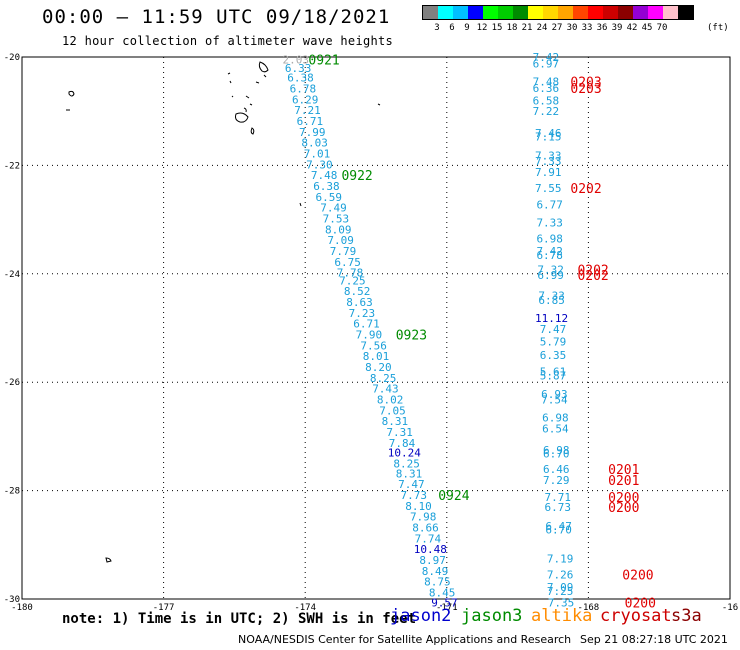 The width and height of the screenshot is (740, 650). What do you see at coordinates (359, 302) in the screenshot?
I see `wave-height-value: 8.63` at bounding box center [359, 302].